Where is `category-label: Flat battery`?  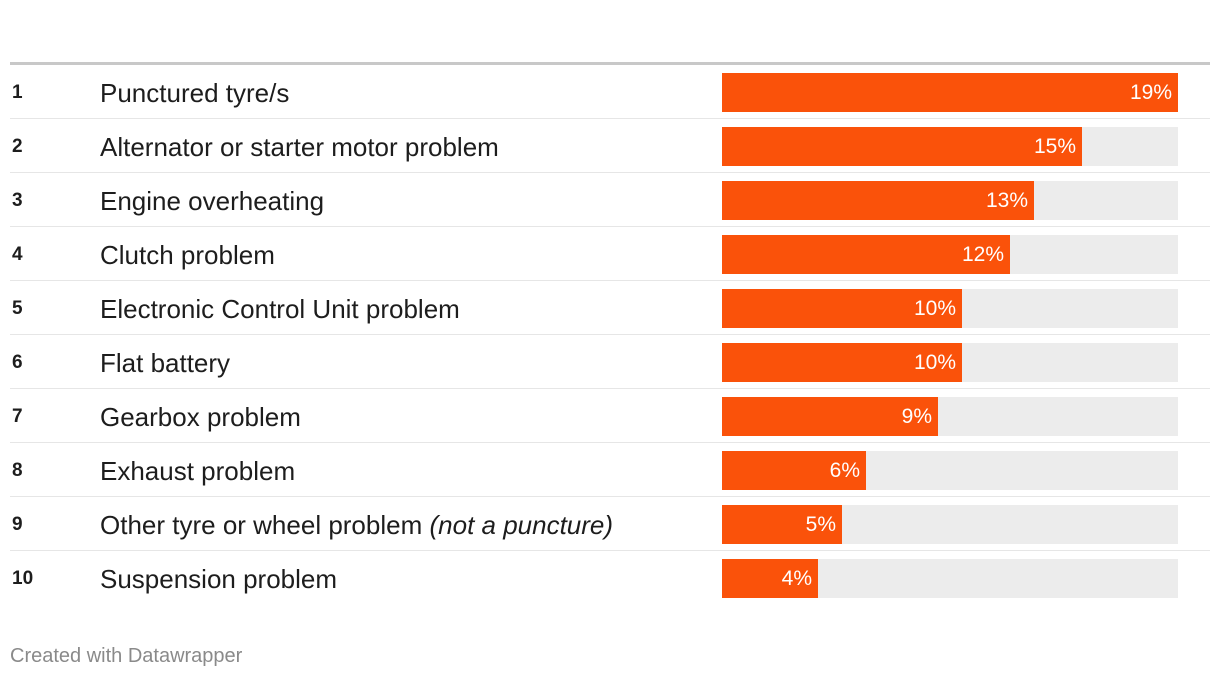
category-label: Flat battery is located at coordinates (165, 361).